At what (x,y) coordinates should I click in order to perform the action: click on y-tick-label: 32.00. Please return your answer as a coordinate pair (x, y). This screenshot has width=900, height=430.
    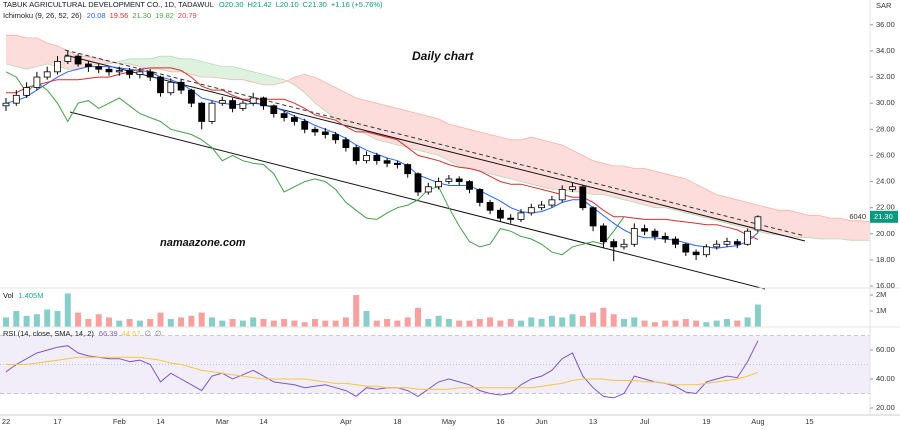
    Looking at the image, I should click on (885, 76).